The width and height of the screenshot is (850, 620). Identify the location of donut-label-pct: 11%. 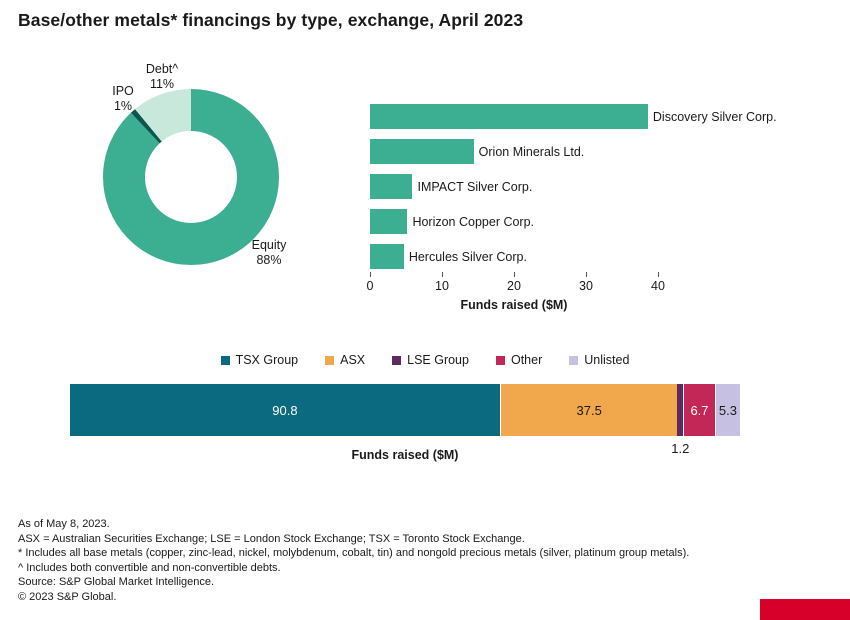
(162, 83).